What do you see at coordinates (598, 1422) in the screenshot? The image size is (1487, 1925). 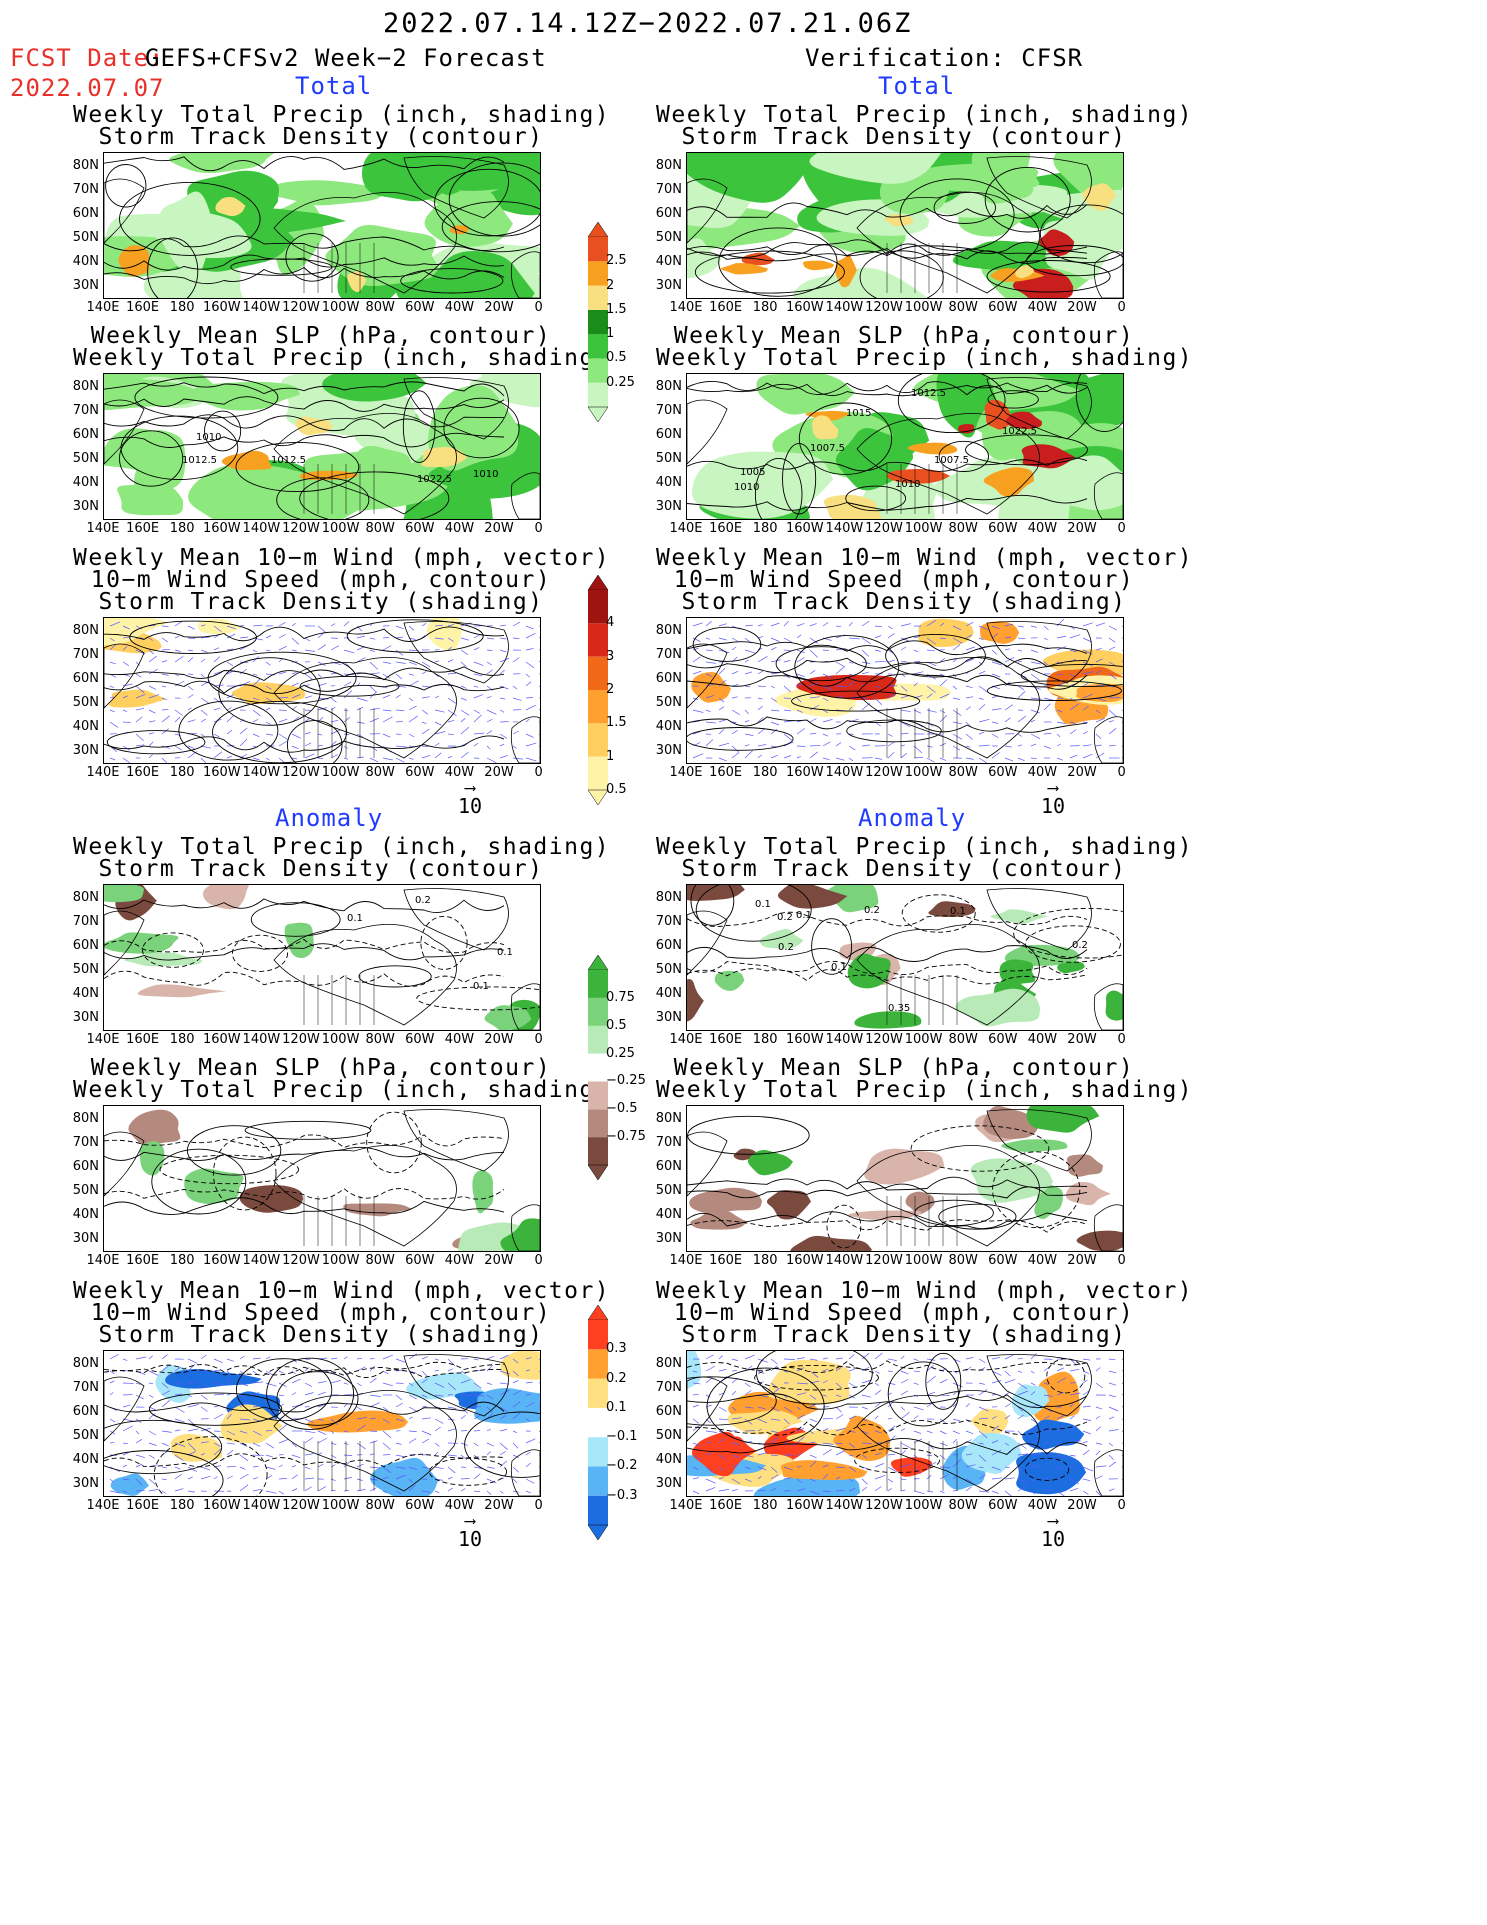 I see `colorbar-storm_anom` at bounding box center [598, 1422].